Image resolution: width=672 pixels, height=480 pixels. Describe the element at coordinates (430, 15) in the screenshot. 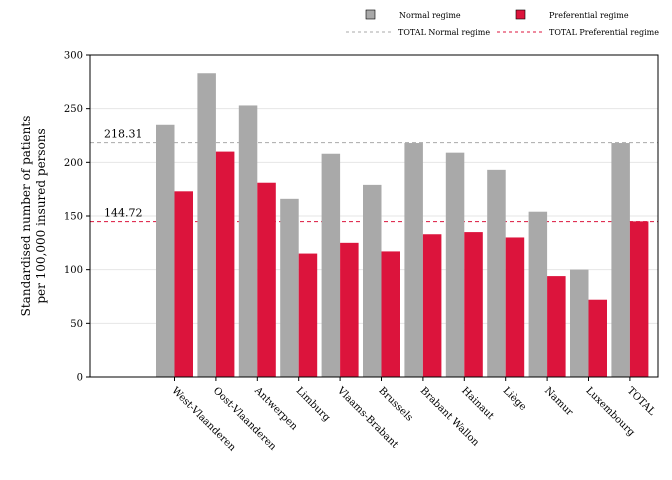

I see `legend-label: Normal regime` at that location.